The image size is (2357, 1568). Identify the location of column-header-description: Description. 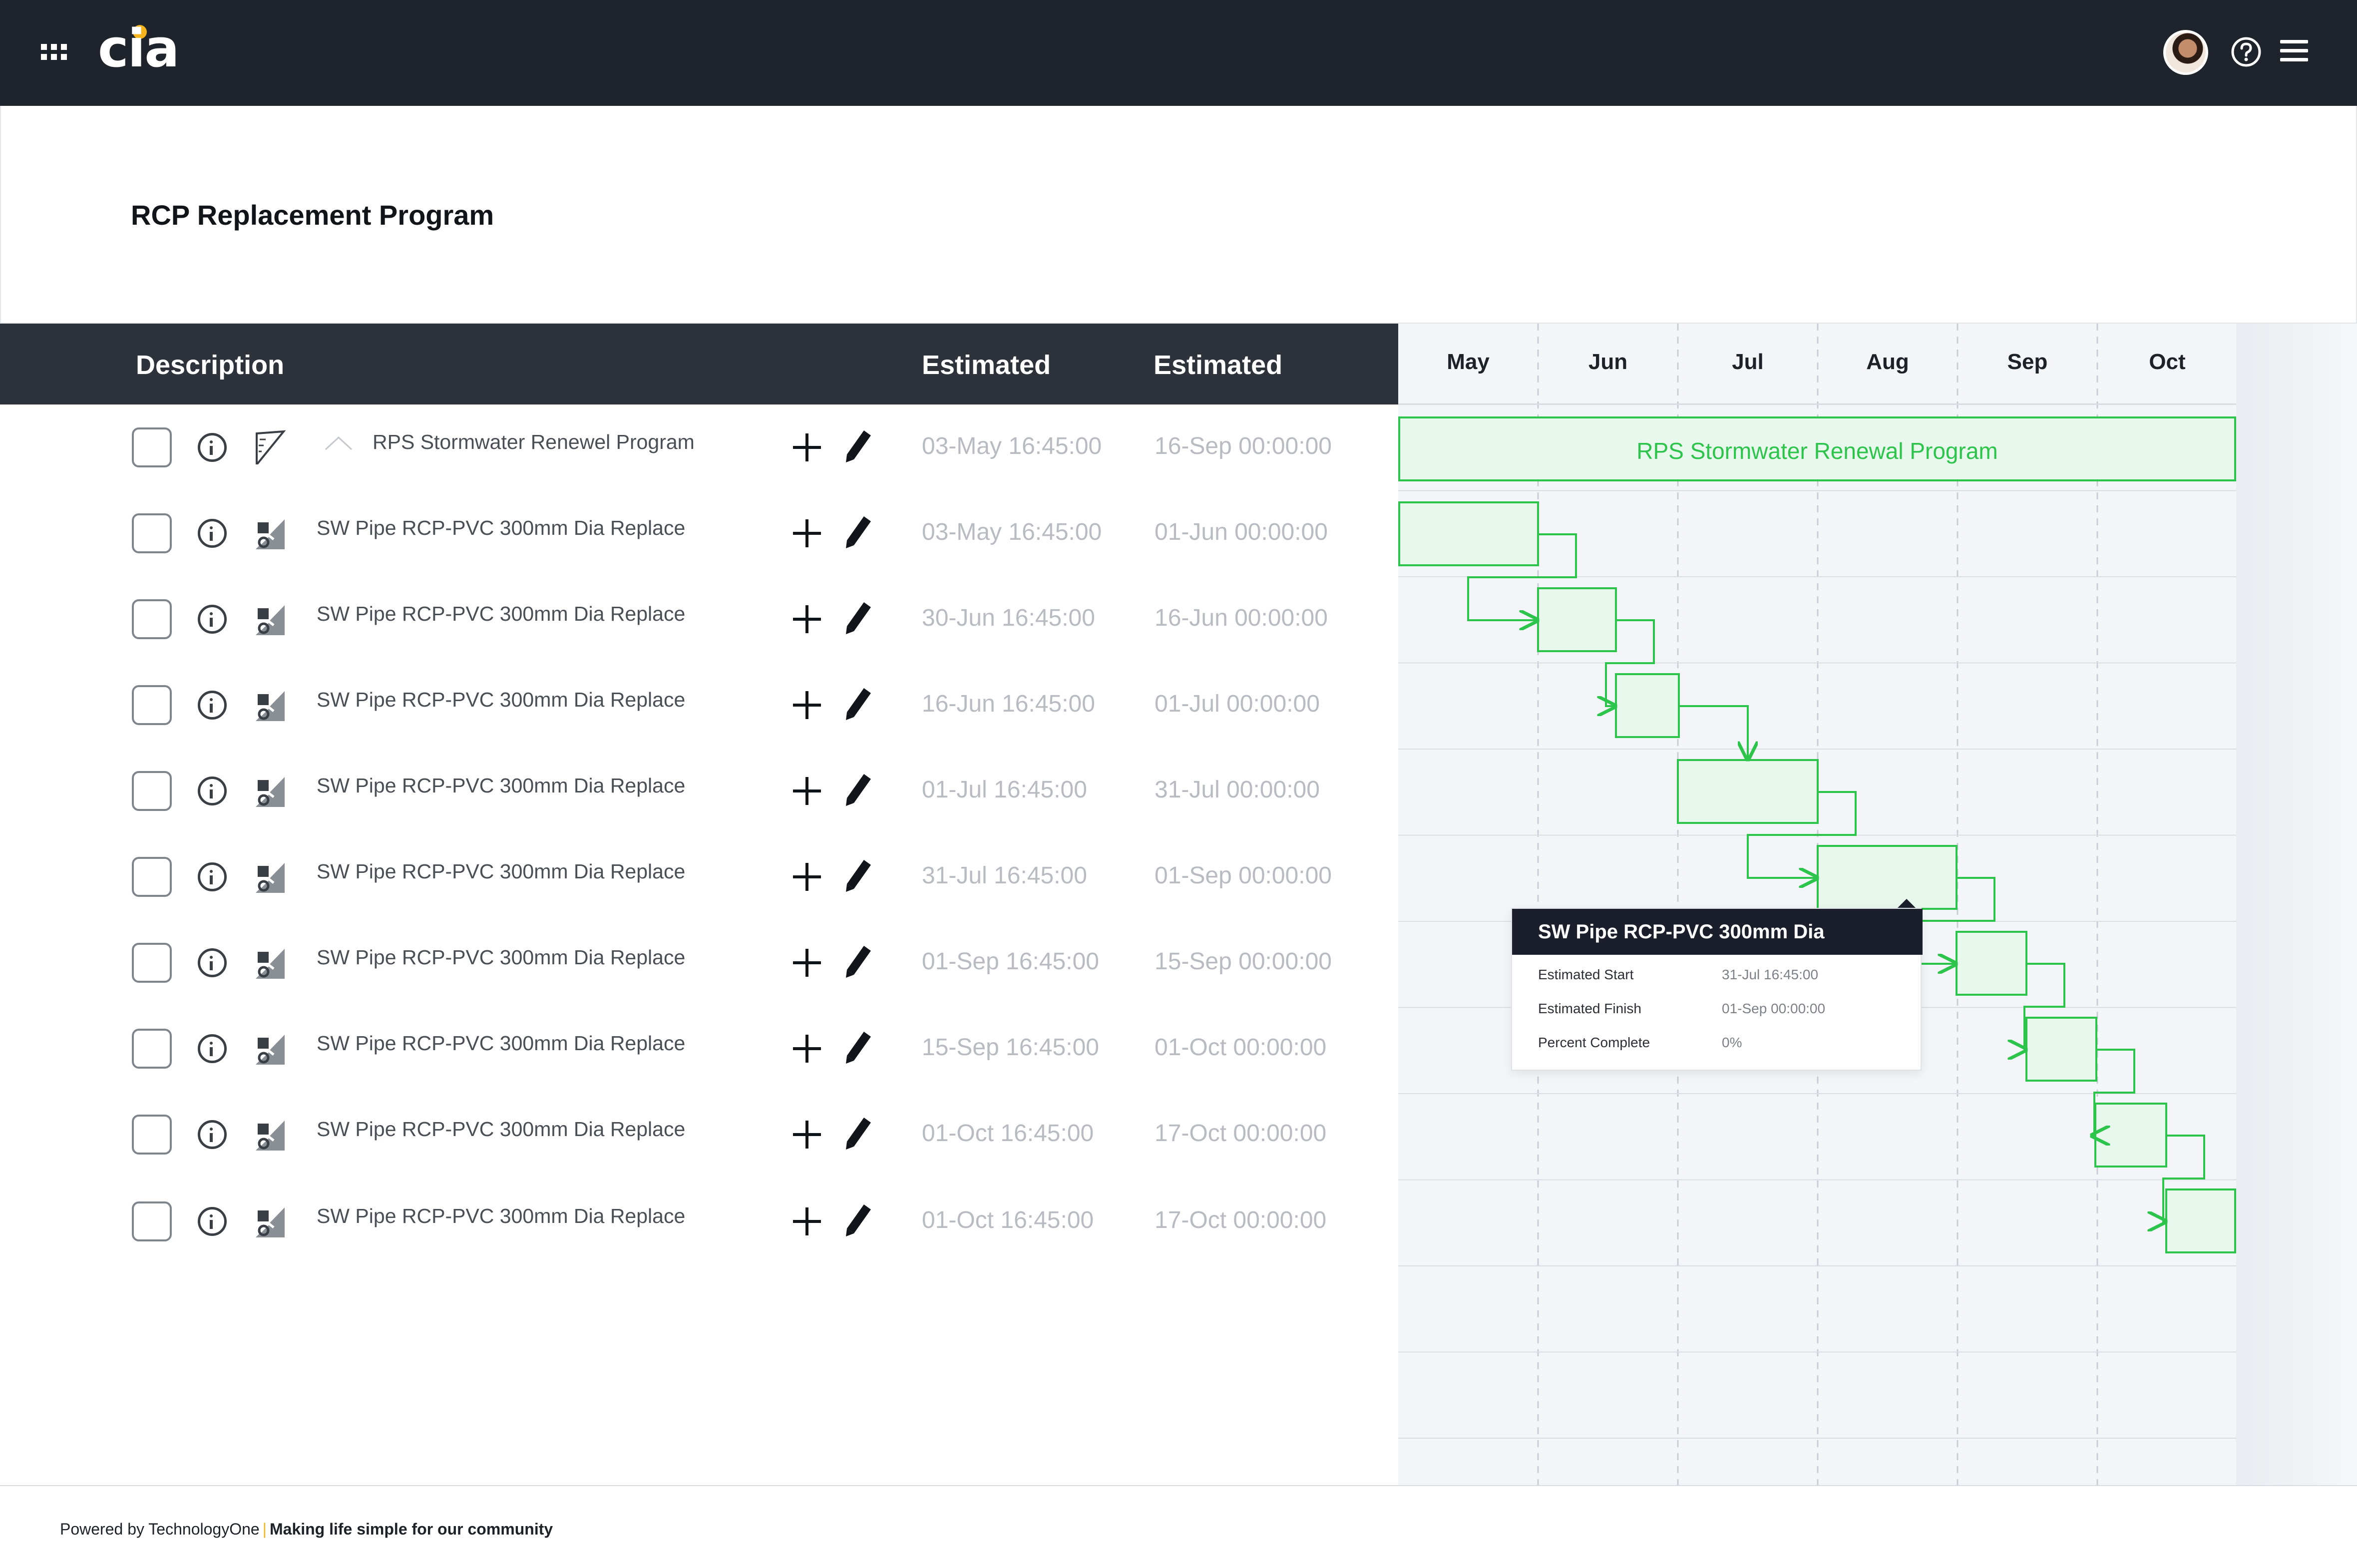
(211, 365).